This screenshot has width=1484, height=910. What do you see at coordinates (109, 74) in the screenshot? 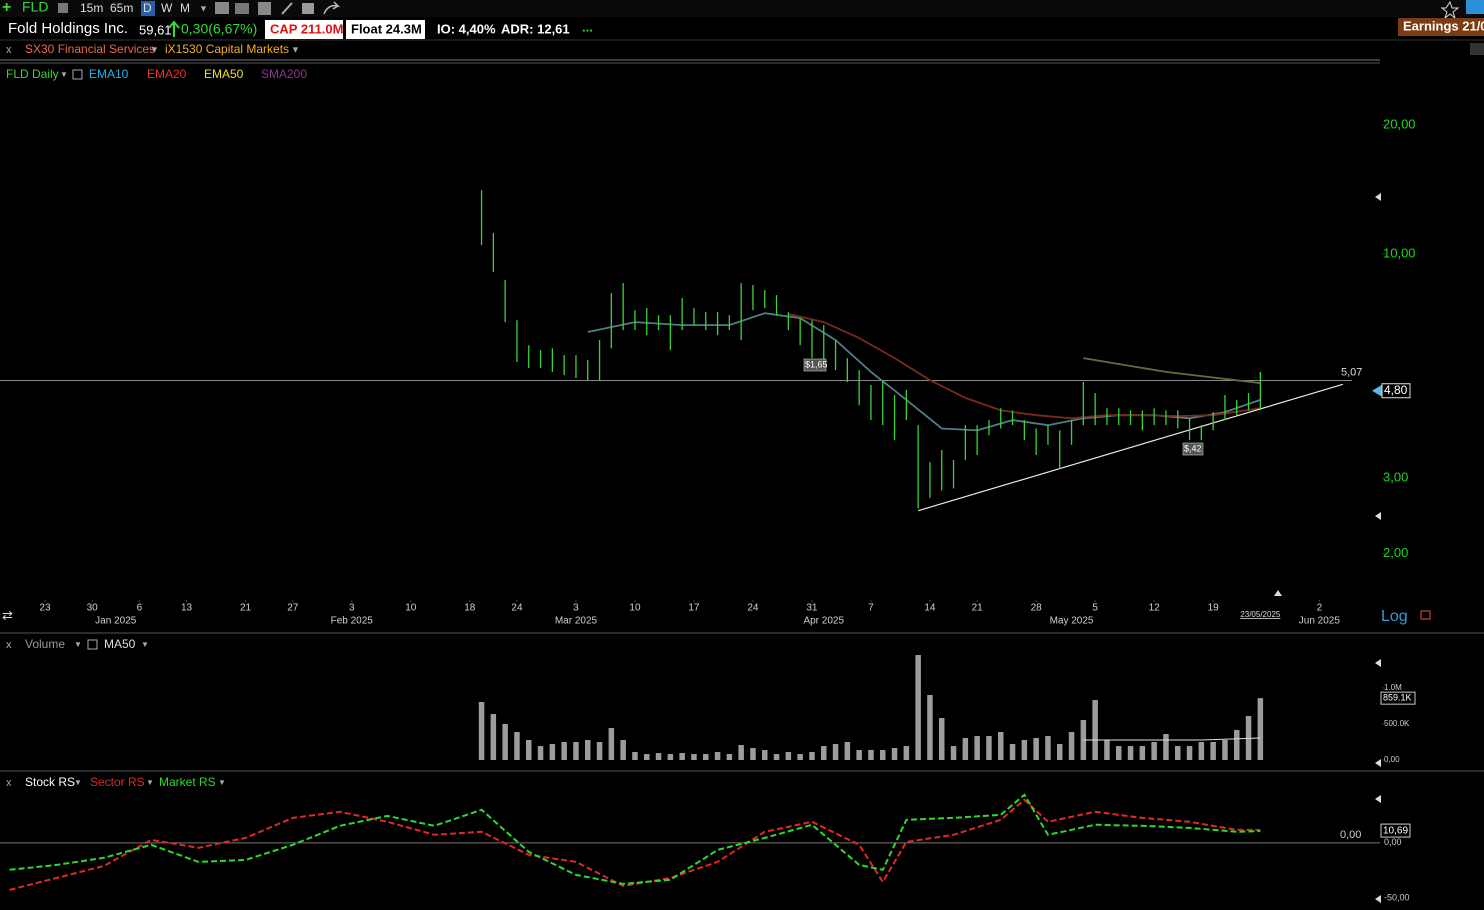
I see `legend-entry: EMA10` at bounding box center [109, 74].